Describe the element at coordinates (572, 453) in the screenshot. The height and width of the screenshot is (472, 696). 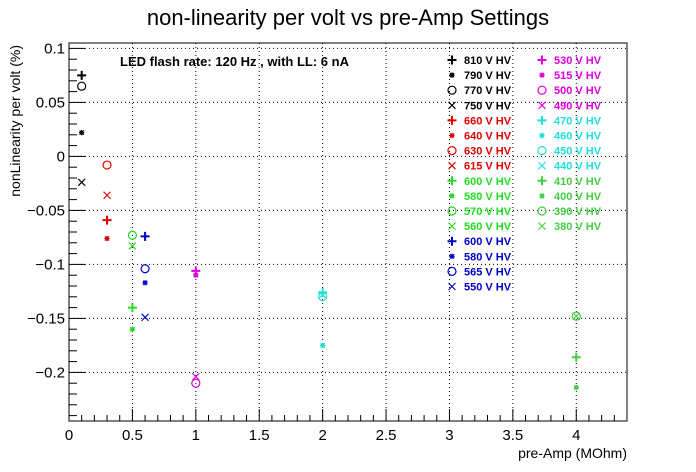
I see `x-axis-label: pre-Amp (MOhm)` at that location.